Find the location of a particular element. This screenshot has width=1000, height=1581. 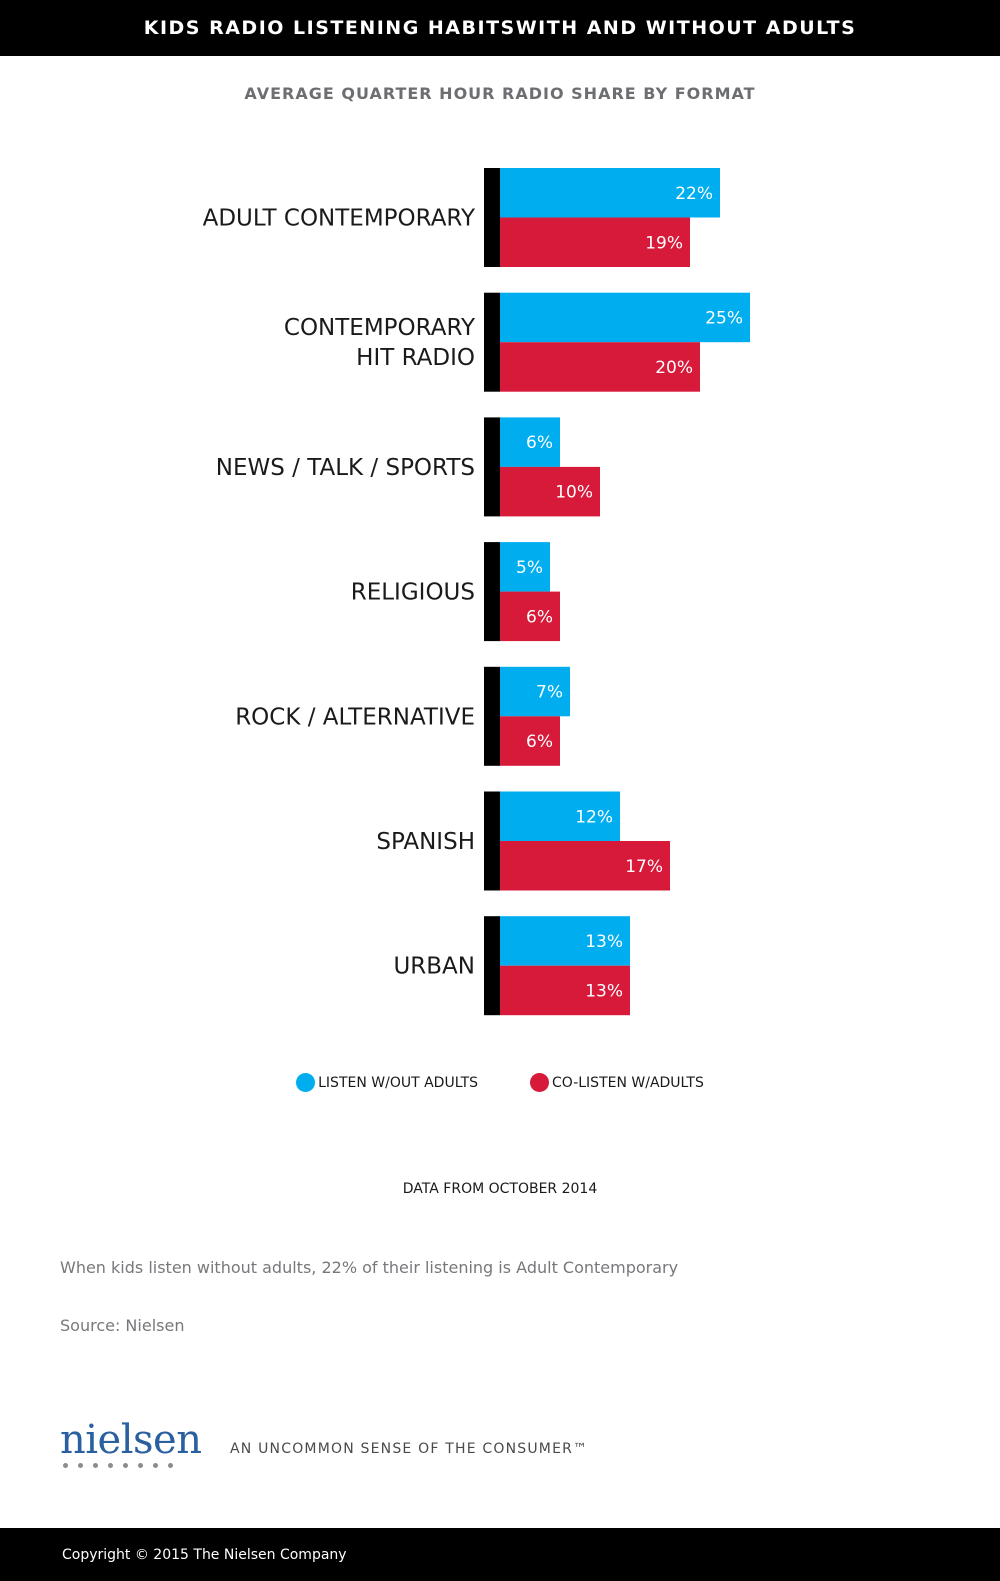

tagline: AN UNCOMMON SENSE OF THE CONSUMER™ is located at coordinates (409, 1449).